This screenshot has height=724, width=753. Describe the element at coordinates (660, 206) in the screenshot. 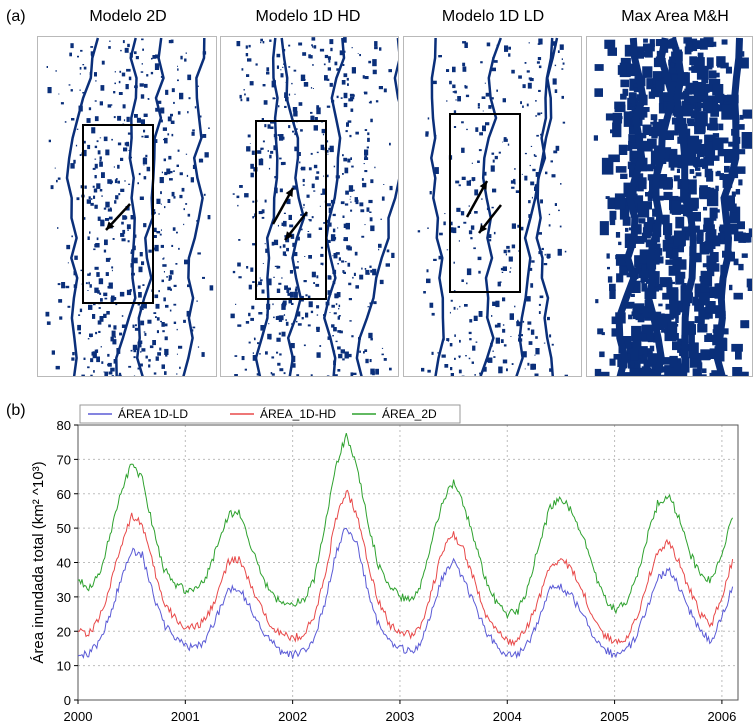

I see `river-channel` at that location.